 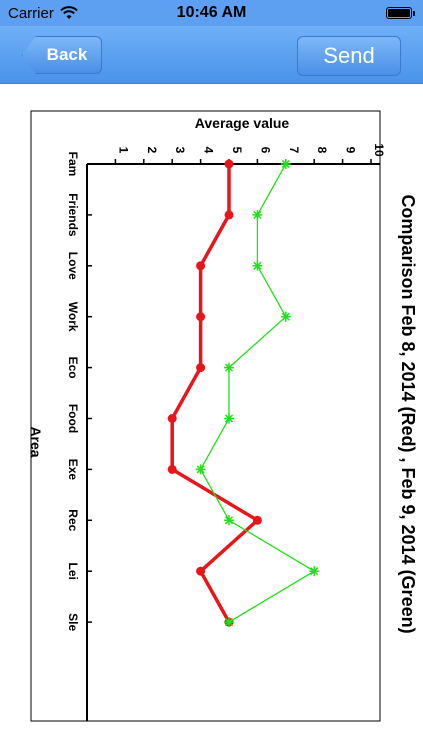 What do you see at coordinates (211, 55) in the screenshot?
I see `navigation-bar: Back Send` at bounding box center [211, 55].